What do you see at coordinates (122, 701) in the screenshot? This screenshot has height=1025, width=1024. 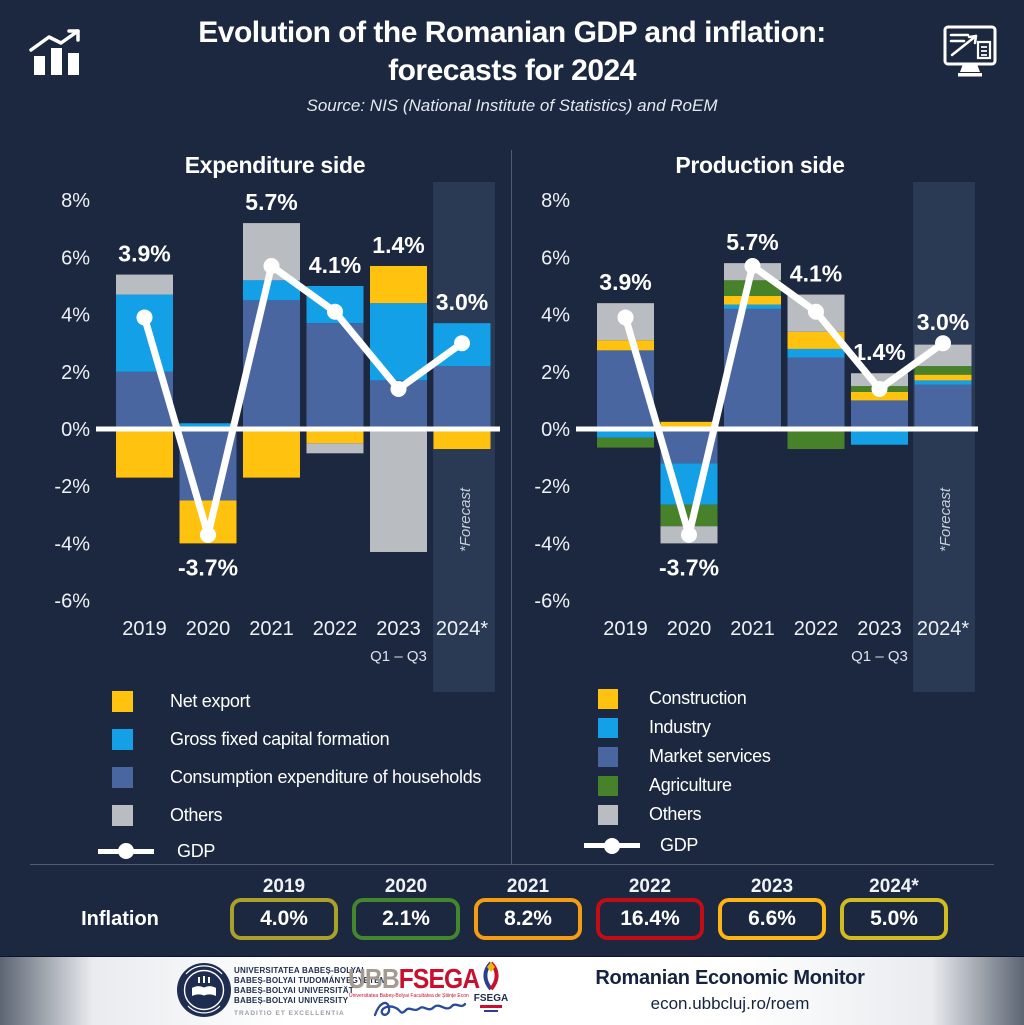 I see `net-export-swatch` at bounding box center [122, 701].